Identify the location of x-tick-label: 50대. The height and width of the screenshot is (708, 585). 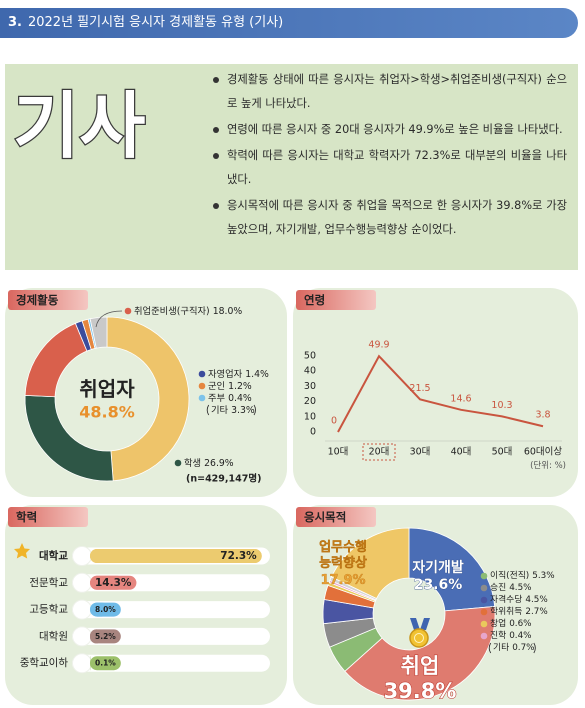
(502, 452).